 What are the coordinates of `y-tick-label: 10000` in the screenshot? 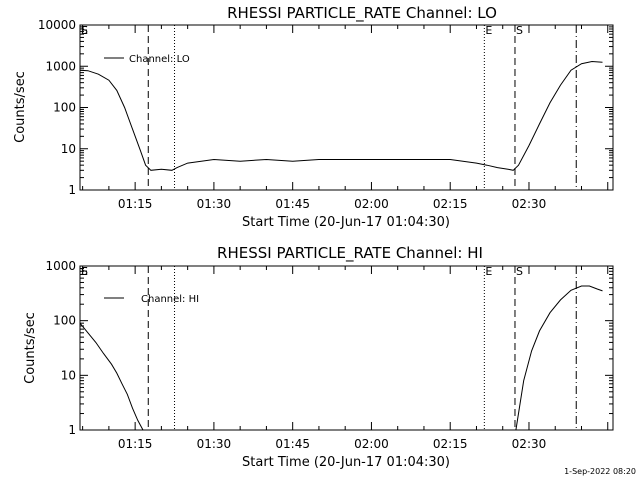 It's located at (57, 25).